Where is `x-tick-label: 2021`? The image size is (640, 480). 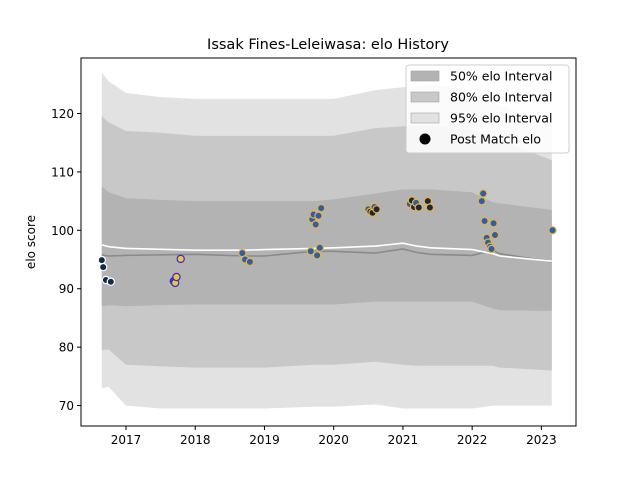
x-tick-label: 2021 is located at coordinates (403, 440).